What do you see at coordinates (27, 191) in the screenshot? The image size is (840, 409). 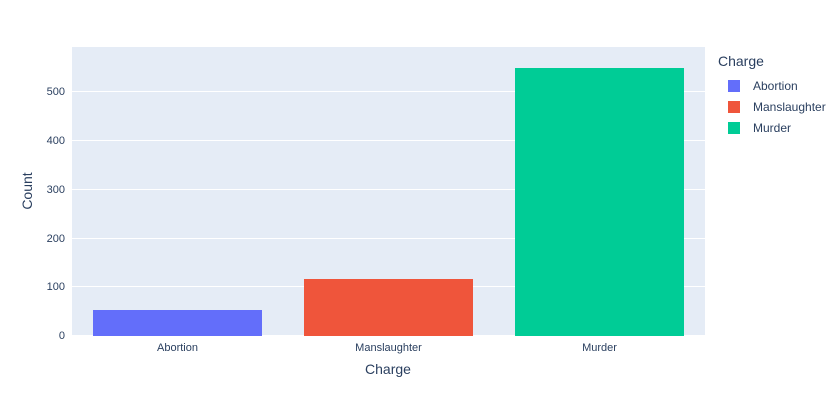 I see `y-axis-title: Count` at bounding box center [27, 191].